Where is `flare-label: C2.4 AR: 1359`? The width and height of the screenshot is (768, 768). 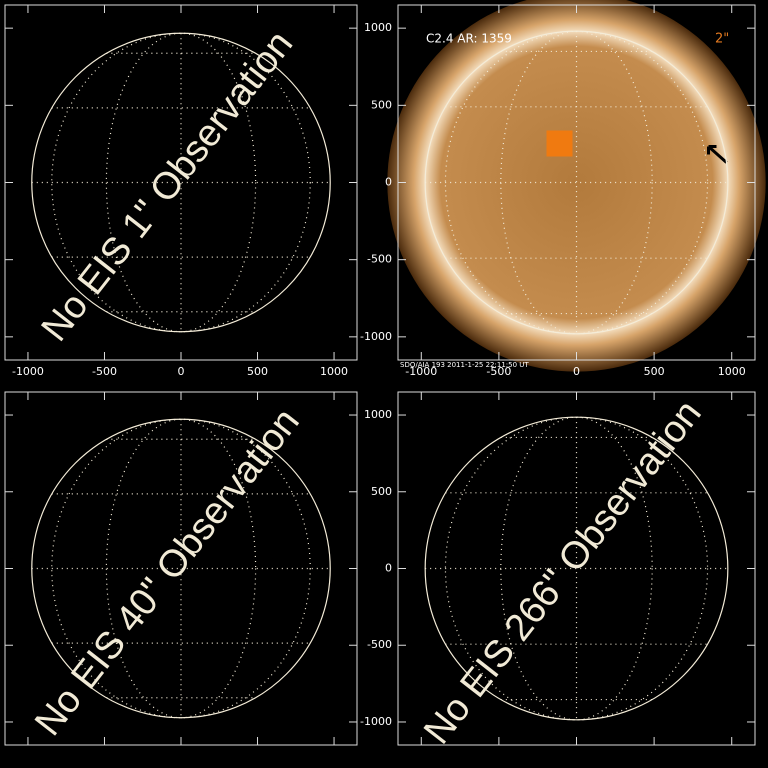 flare-label: C2.4 AR: 1359 is located at coordinates (469, 39).